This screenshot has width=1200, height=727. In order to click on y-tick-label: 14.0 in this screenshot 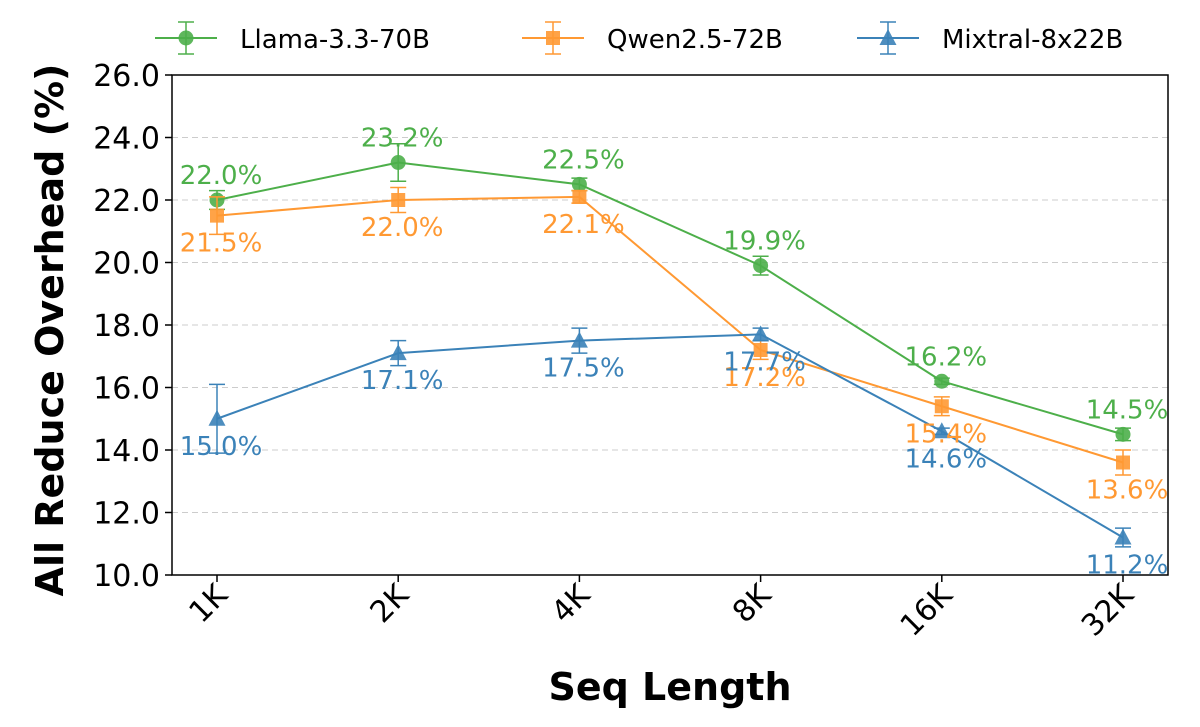, I will do `click(126, 451)`.